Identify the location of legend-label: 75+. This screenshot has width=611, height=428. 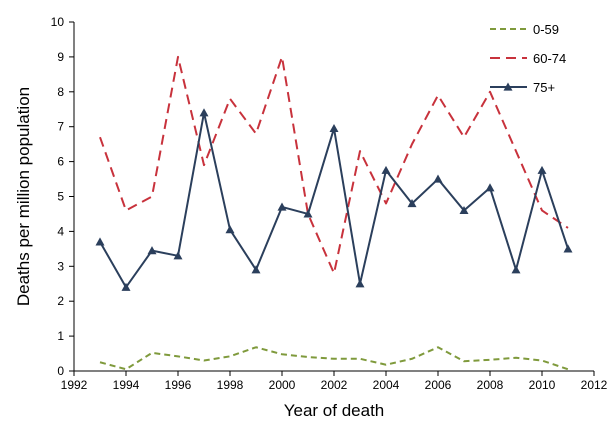
(544, 87).